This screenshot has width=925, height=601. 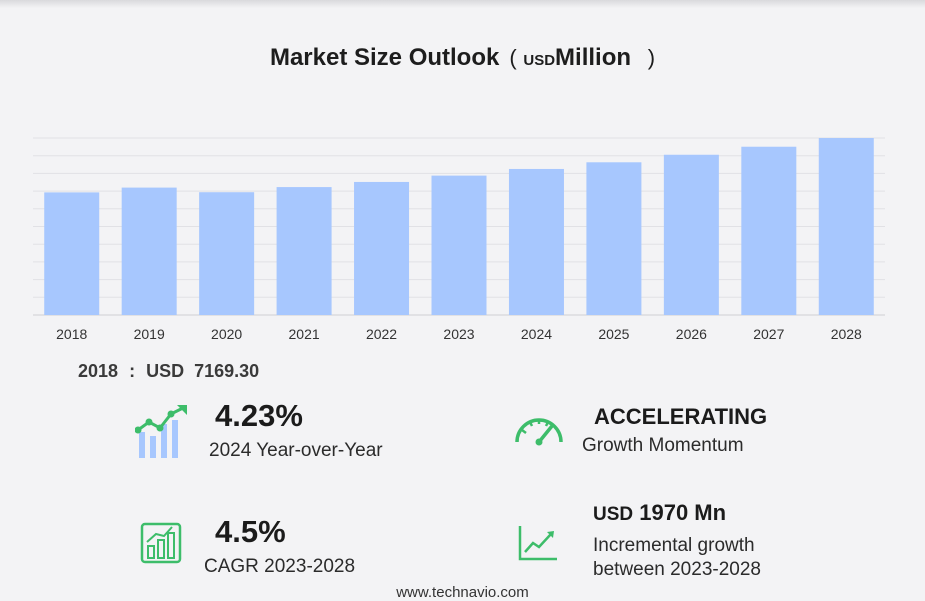 I want to click on bar-2026, so click(x=691, y=234).